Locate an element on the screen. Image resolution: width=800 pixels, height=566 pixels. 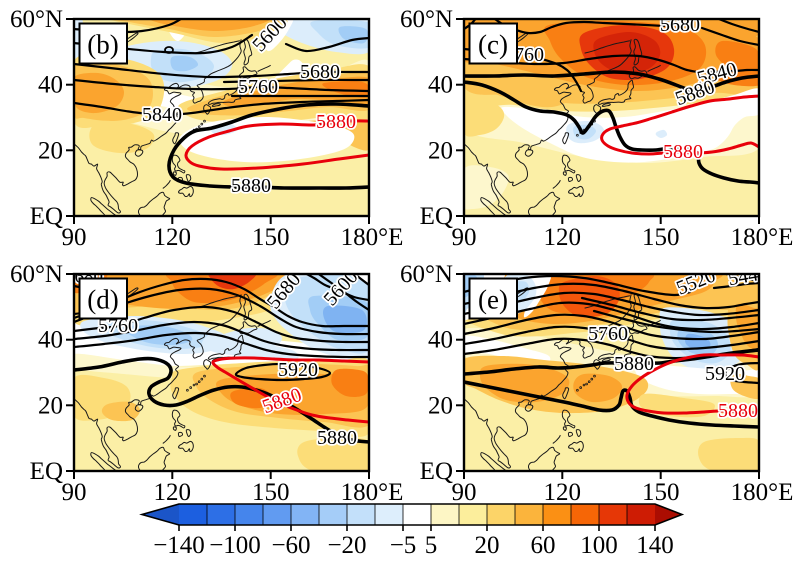
svg-text: 5840 is located at coordinates (162, 115).